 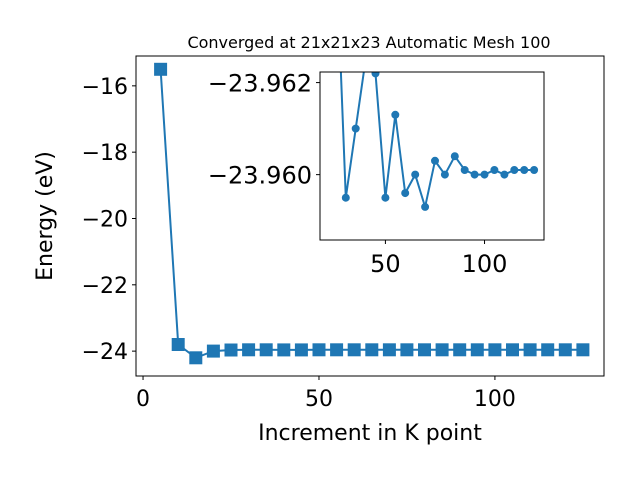 What do you see at coordinates (105, 219) in the screenshot?
I see `main-y-tick-label: −20` at bounding box center [105, 219].